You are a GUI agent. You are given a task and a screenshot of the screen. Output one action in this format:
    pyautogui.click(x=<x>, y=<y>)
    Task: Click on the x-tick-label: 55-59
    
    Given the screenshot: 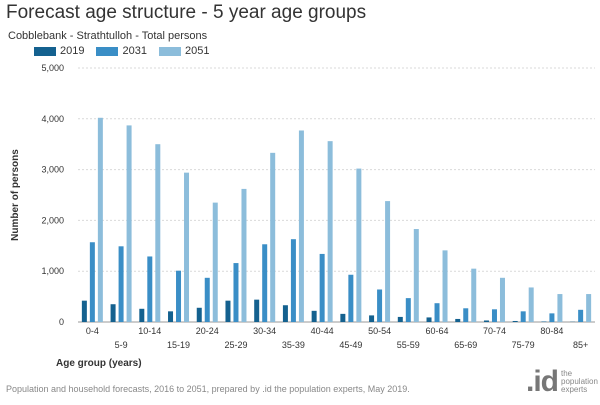 What is the action you would take?
    pyautogui.click(x=408, y=345)
    